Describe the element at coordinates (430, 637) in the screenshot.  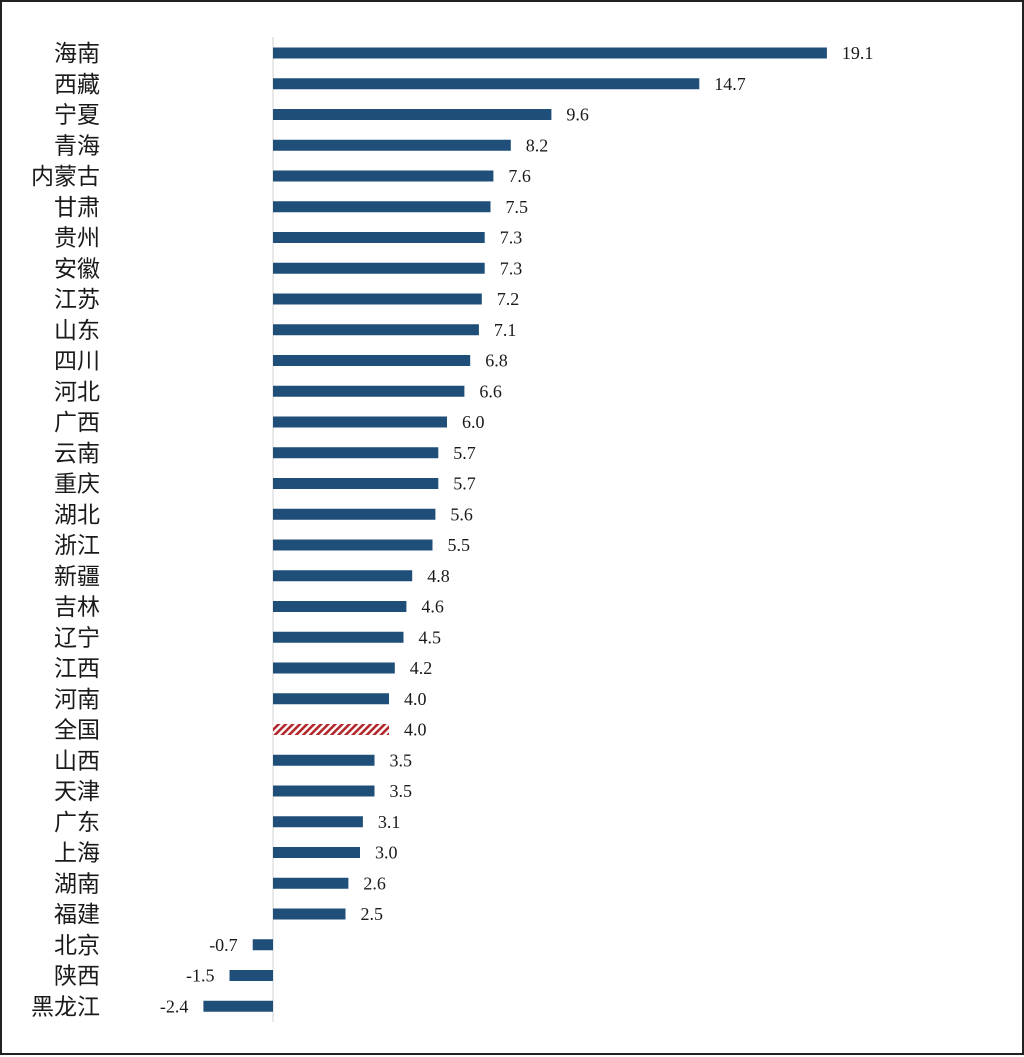
I see `value-label: 4.5` at that location.